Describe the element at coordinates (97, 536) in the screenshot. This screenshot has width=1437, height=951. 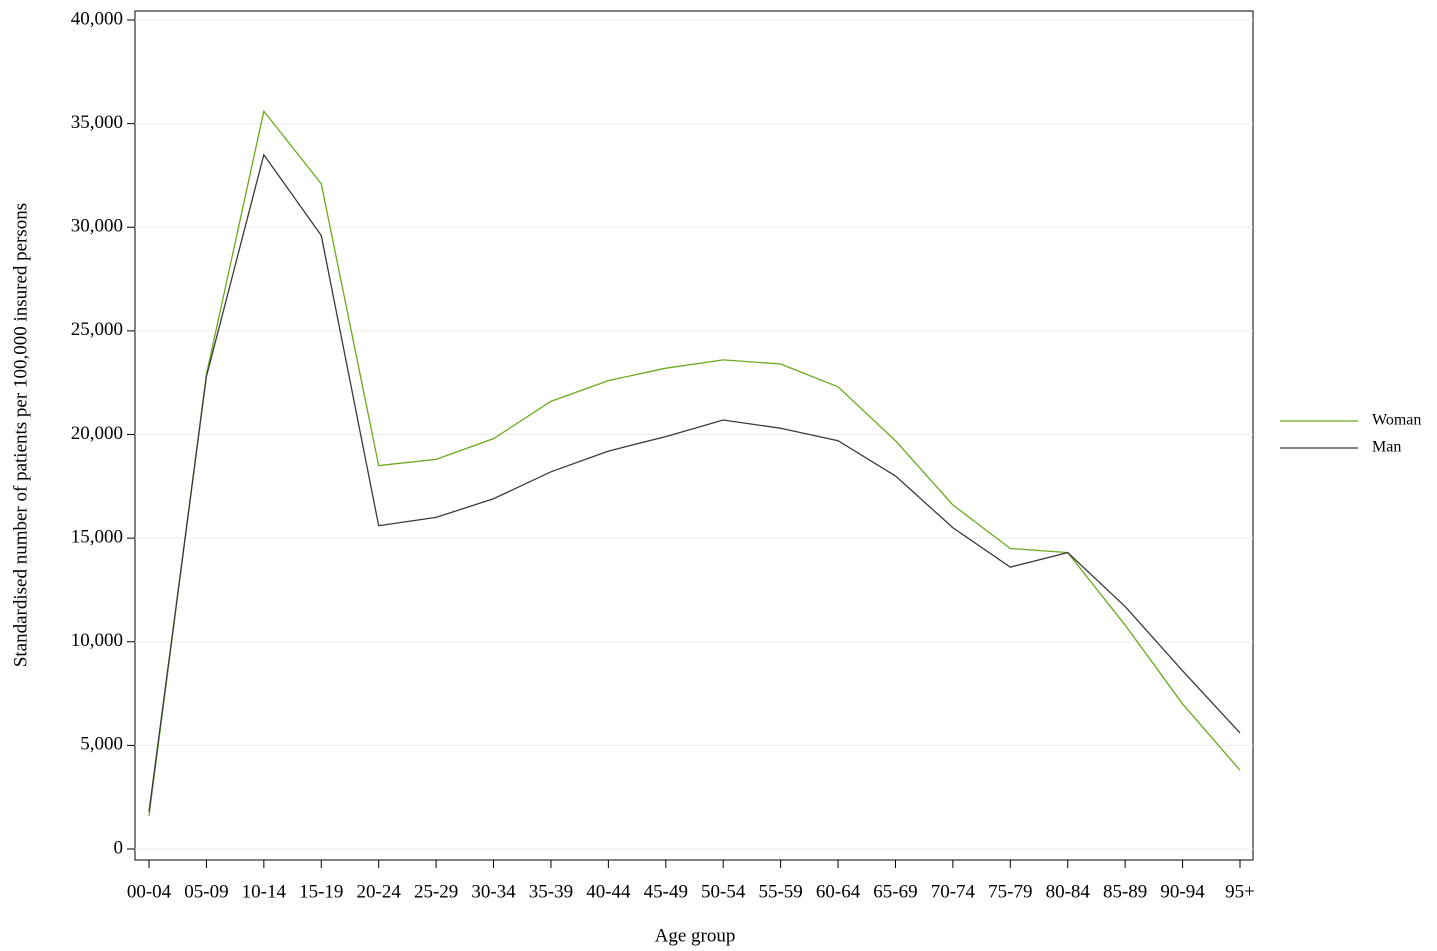
I see `y-tick-label: 15,000` at that location.